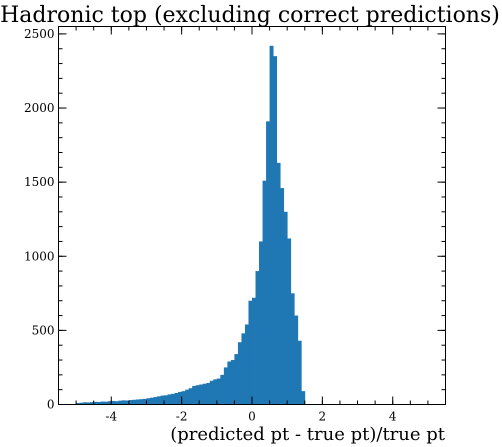 This screenshot has width=502, height=447. I want to click on y-tick-label: 0, so click(51, 405).